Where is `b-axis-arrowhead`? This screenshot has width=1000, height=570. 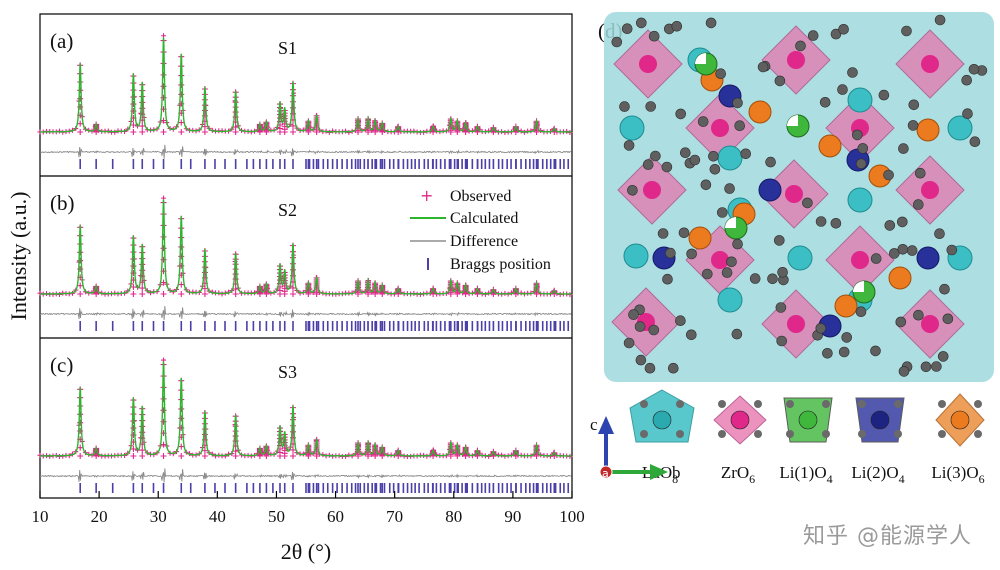
b-axis-arrowhead is located at coordinates (659, 472).